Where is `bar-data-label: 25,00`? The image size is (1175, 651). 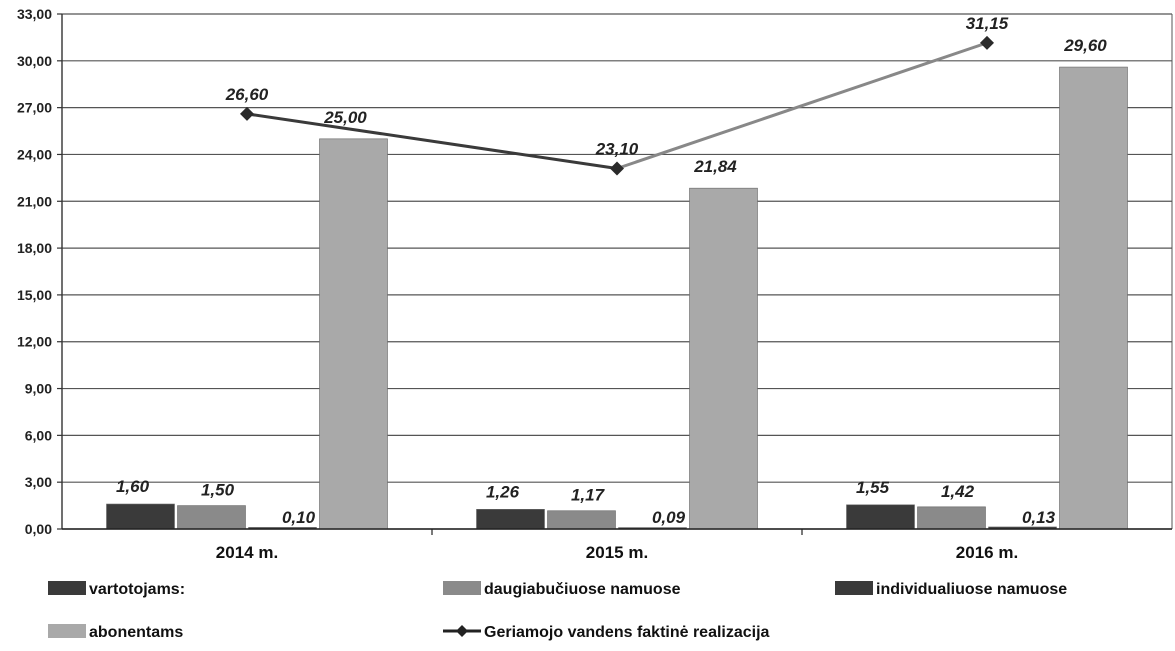
bar-data-label: 25,00 is located at coordinates (345, 117).